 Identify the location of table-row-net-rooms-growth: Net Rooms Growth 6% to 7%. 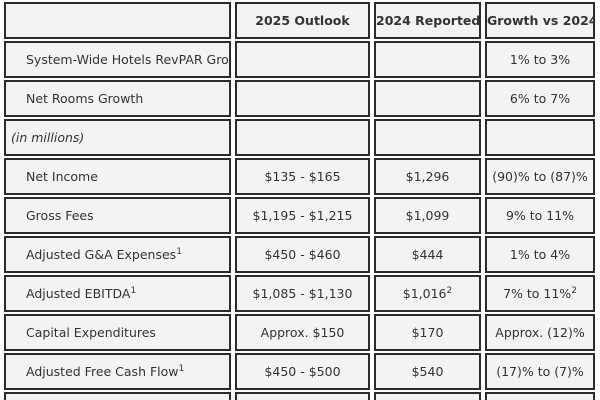
(299, 98).